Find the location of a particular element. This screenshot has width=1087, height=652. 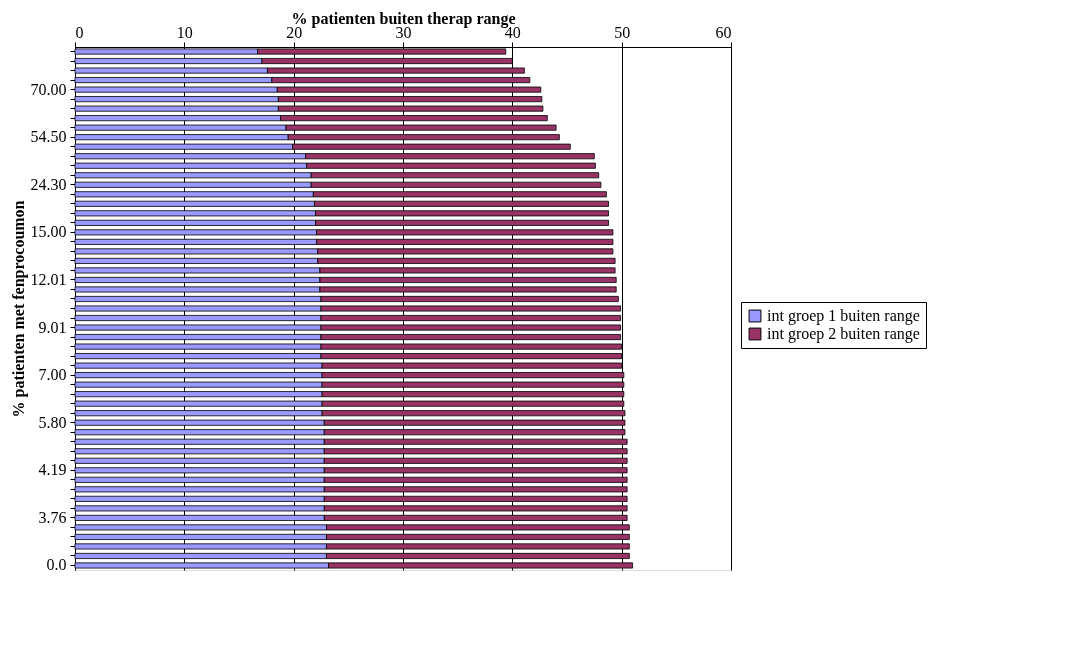

y-tick-label: 70.00 is located at coordinates (48, 89).